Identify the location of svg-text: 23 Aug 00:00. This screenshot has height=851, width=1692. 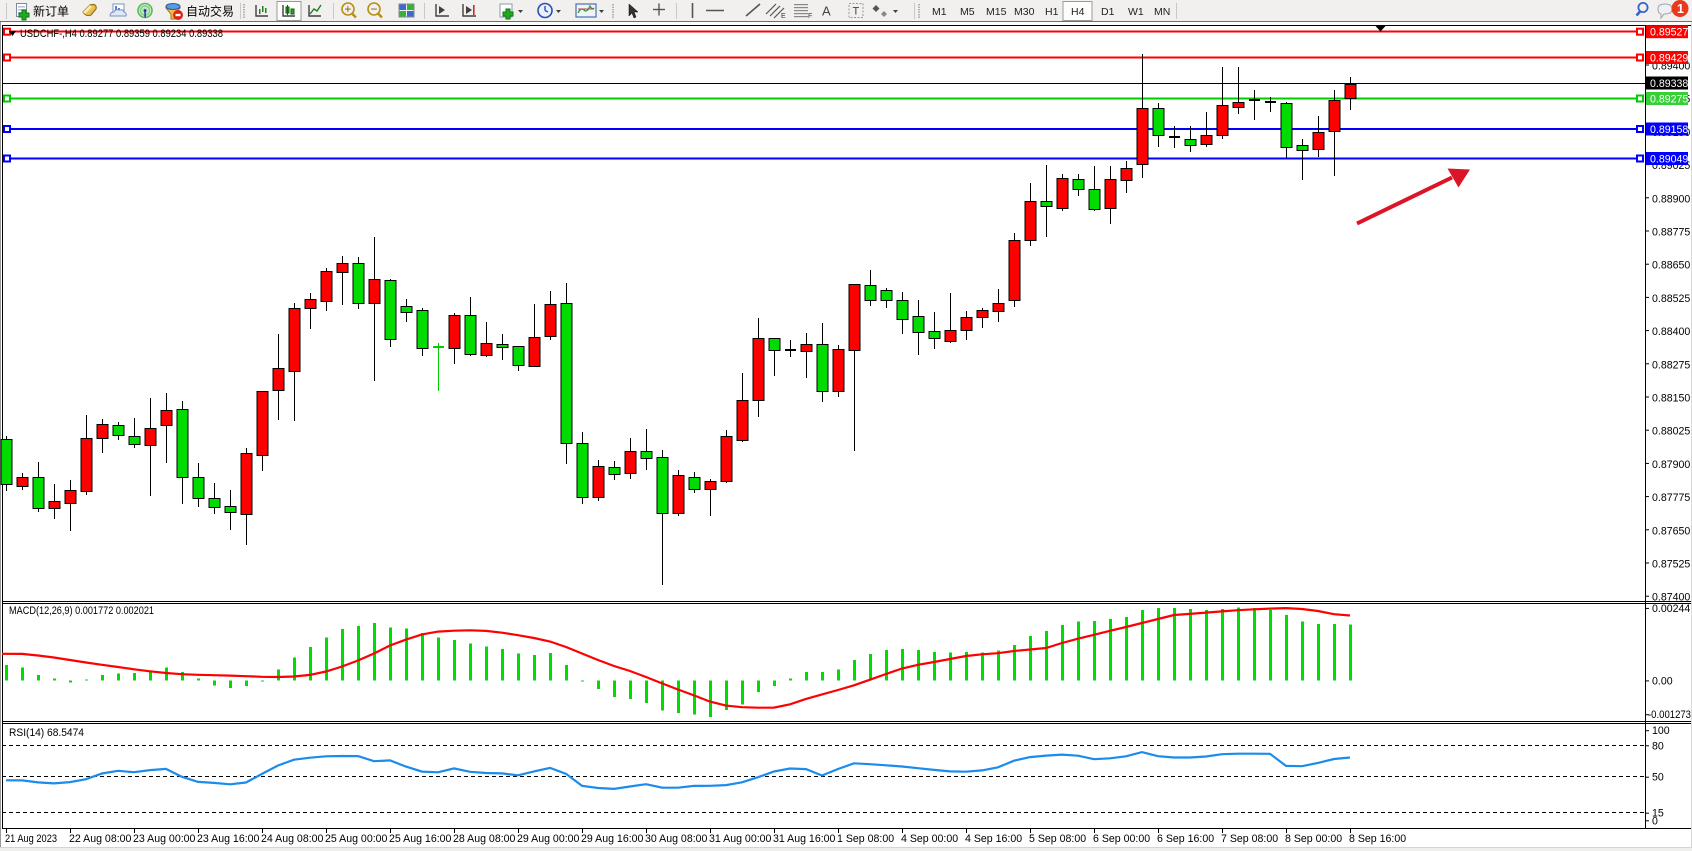
(164, 839).